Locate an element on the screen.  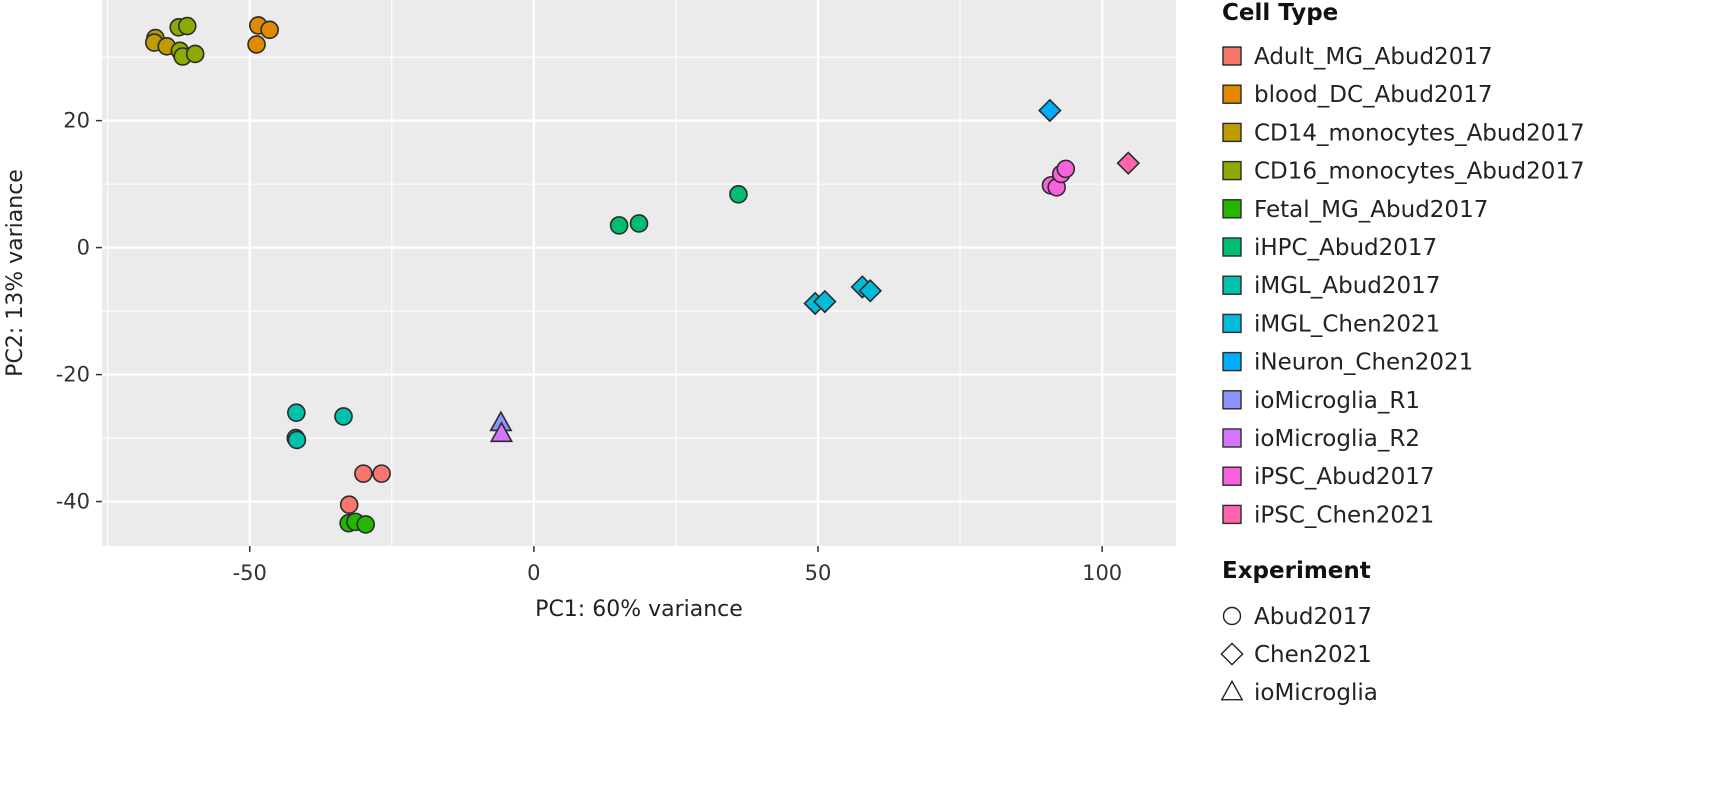
x-tick-label: 0 is located at coordinates (533, 573).